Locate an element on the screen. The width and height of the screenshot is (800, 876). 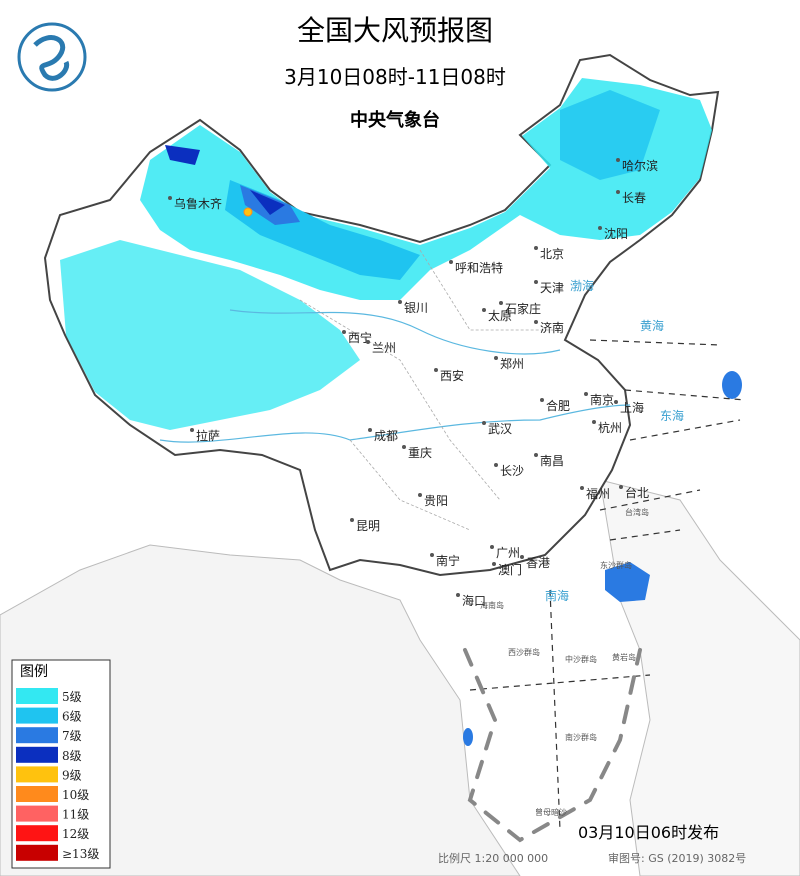
city-label: 太原 is located at coordinates (500, 315).